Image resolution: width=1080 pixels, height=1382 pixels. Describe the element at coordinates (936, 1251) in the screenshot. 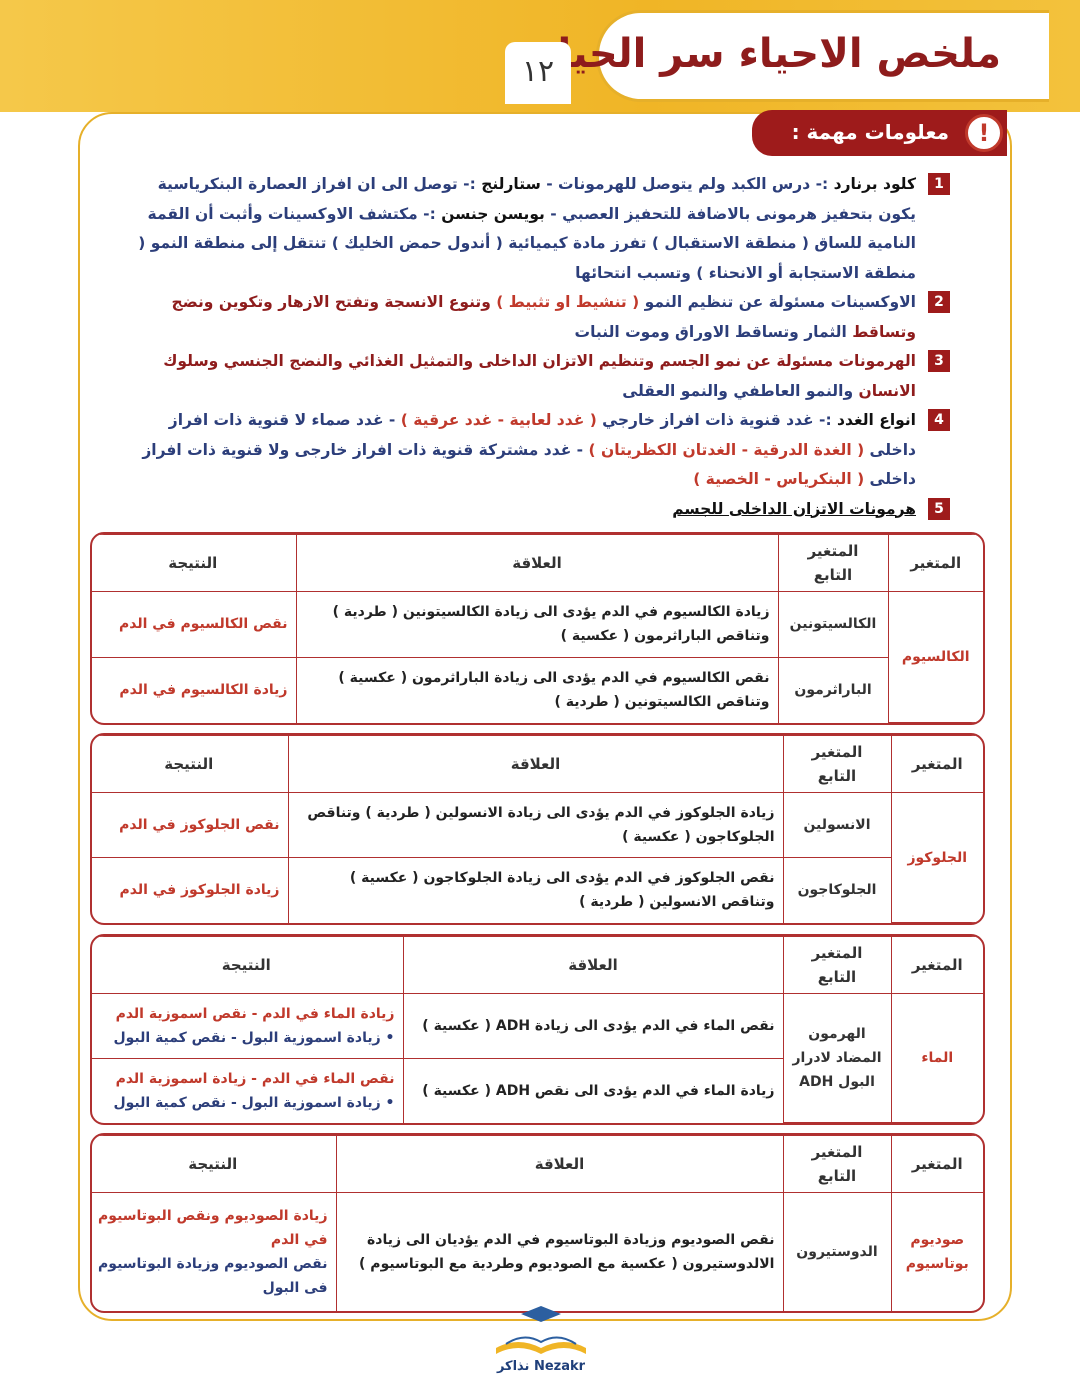

I see `variable-cell: صوديوم بوتاسيوم` at that location.